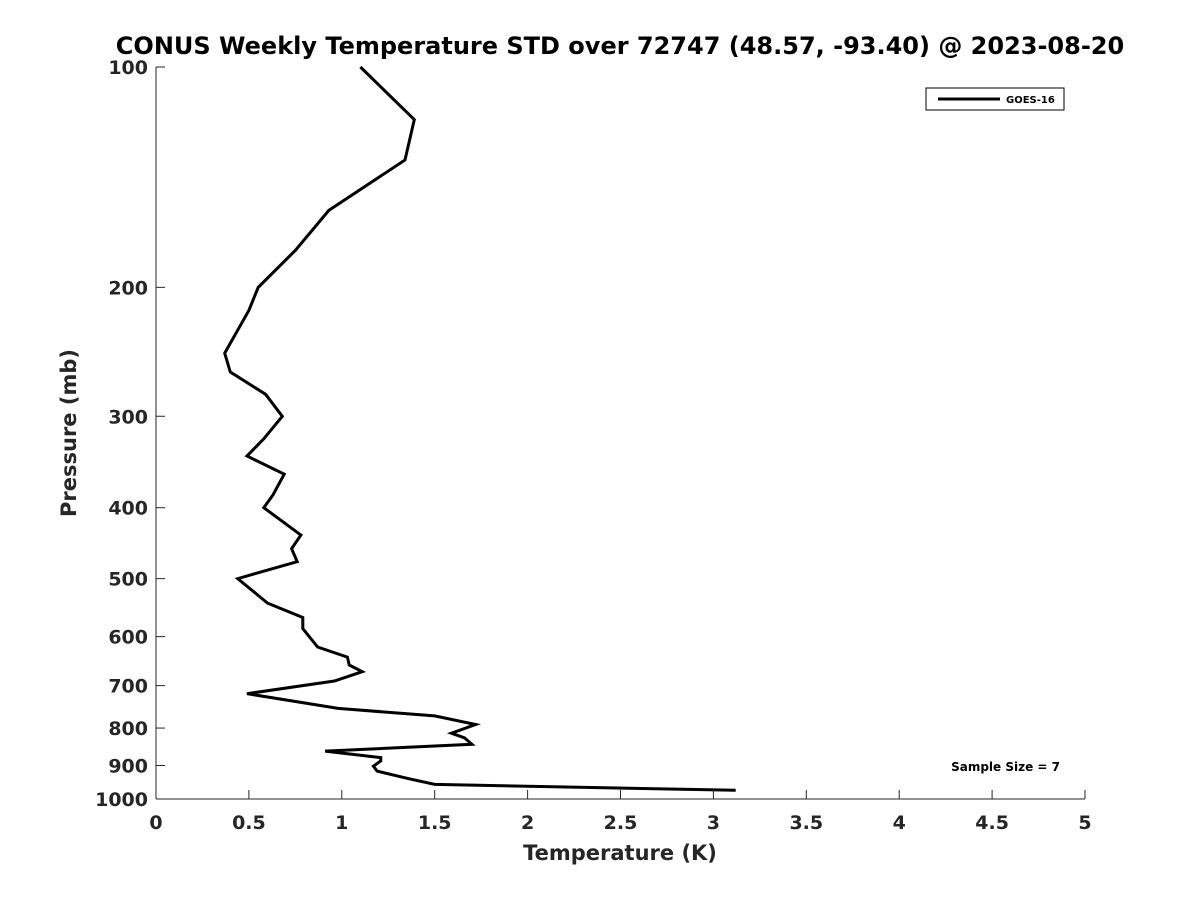  What do you see at coordinates (128, 68) in the screenshot?
I see `y-tick-label: 100` at bounding box center [128, 68].